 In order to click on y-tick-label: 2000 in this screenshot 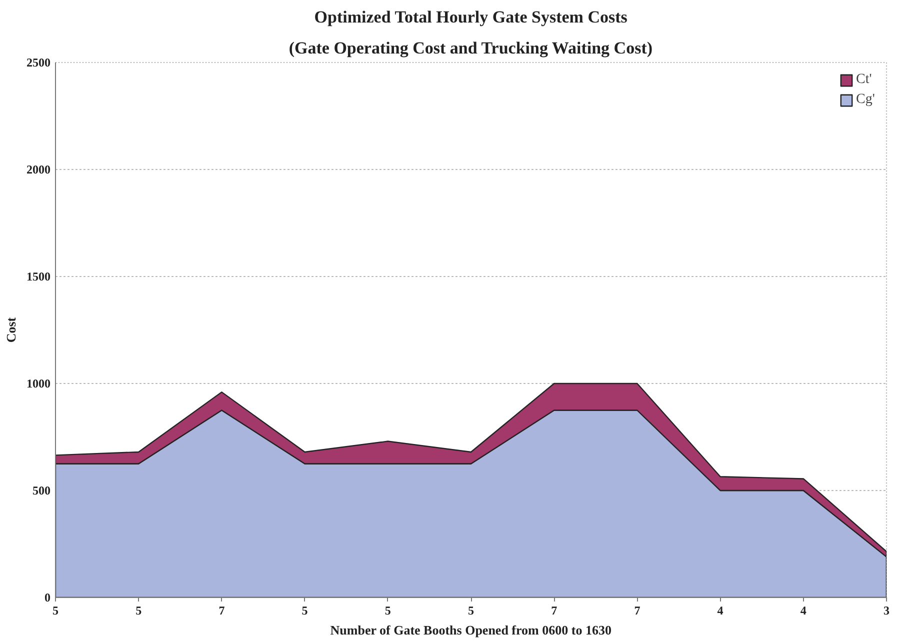, I will do `click(38, 169)`.